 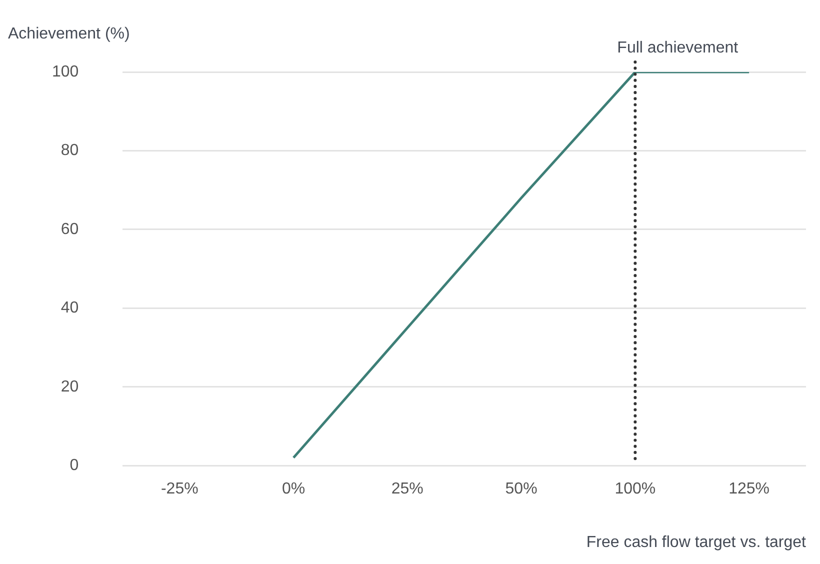 I want to click on x-tick-label: 50%, so click(x=521, y=489).